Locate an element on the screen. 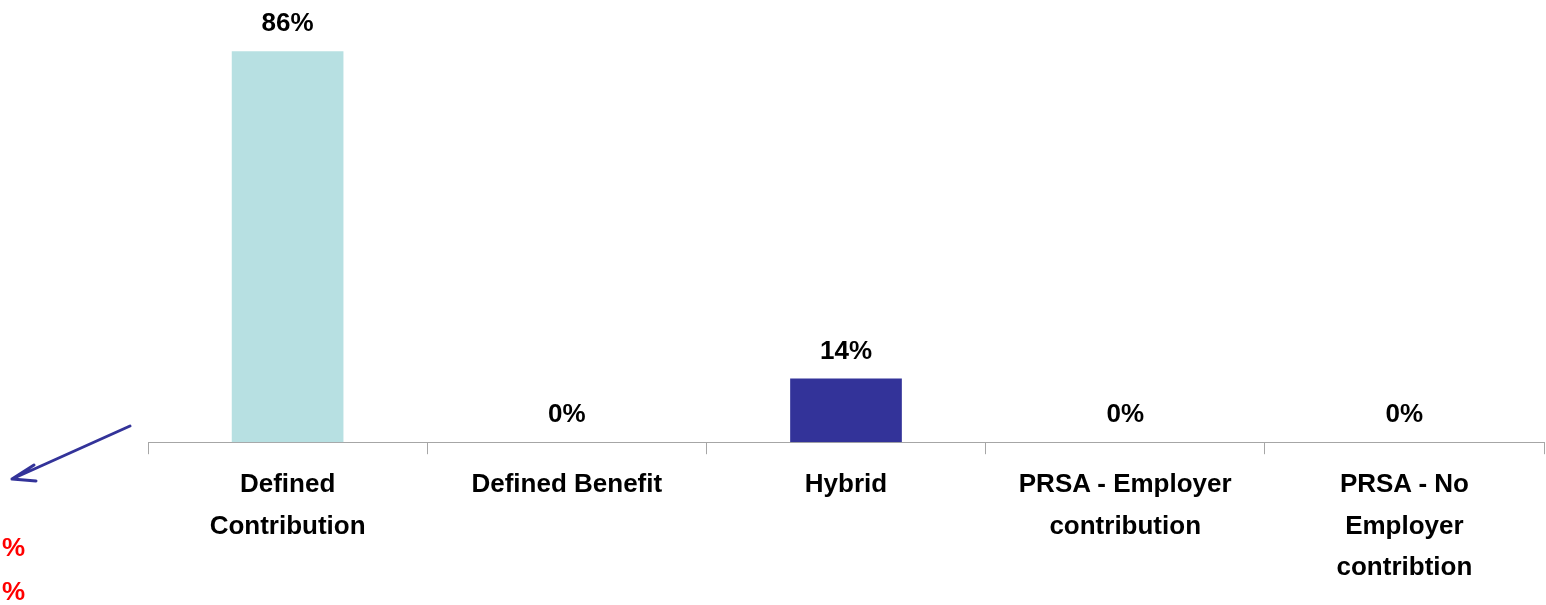  data-label: 86% is located at coordinates (287, 22).